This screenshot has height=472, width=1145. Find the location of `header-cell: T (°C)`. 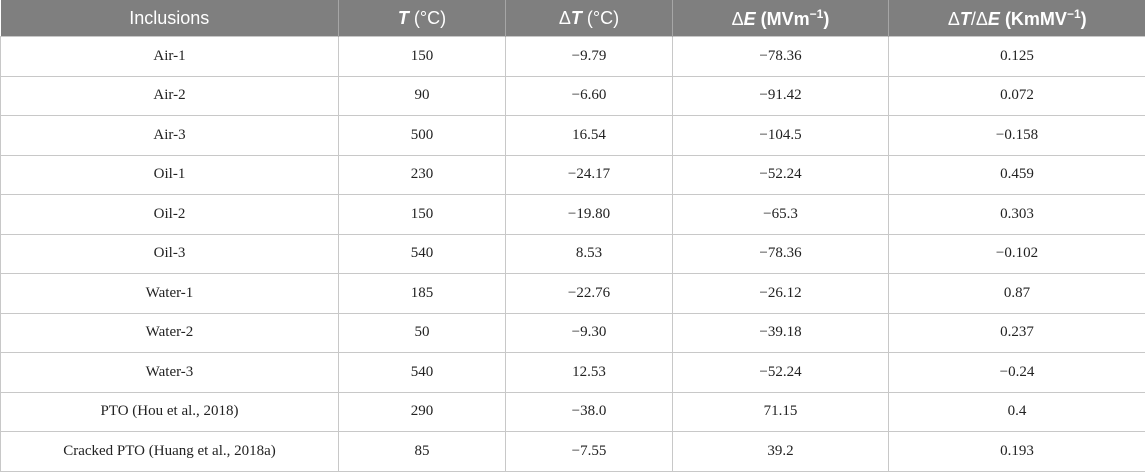

header-cell: T (°C) is located at coordinates (422, 18).